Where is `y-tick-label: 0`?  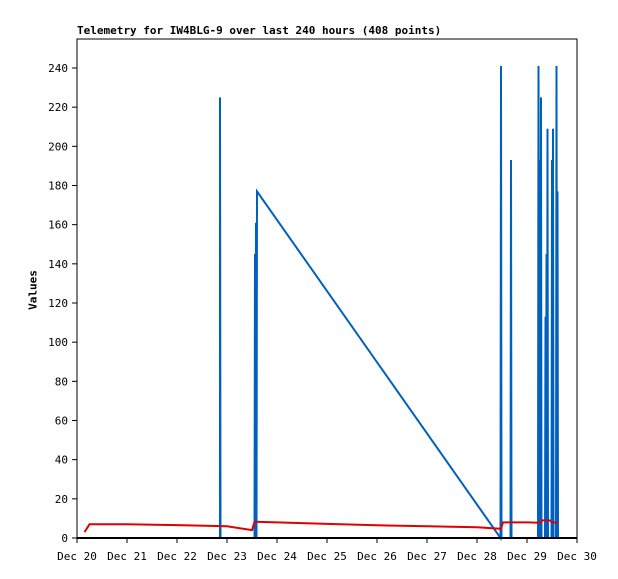 y-tick-label: 0 is located at coordinates (64, 538).